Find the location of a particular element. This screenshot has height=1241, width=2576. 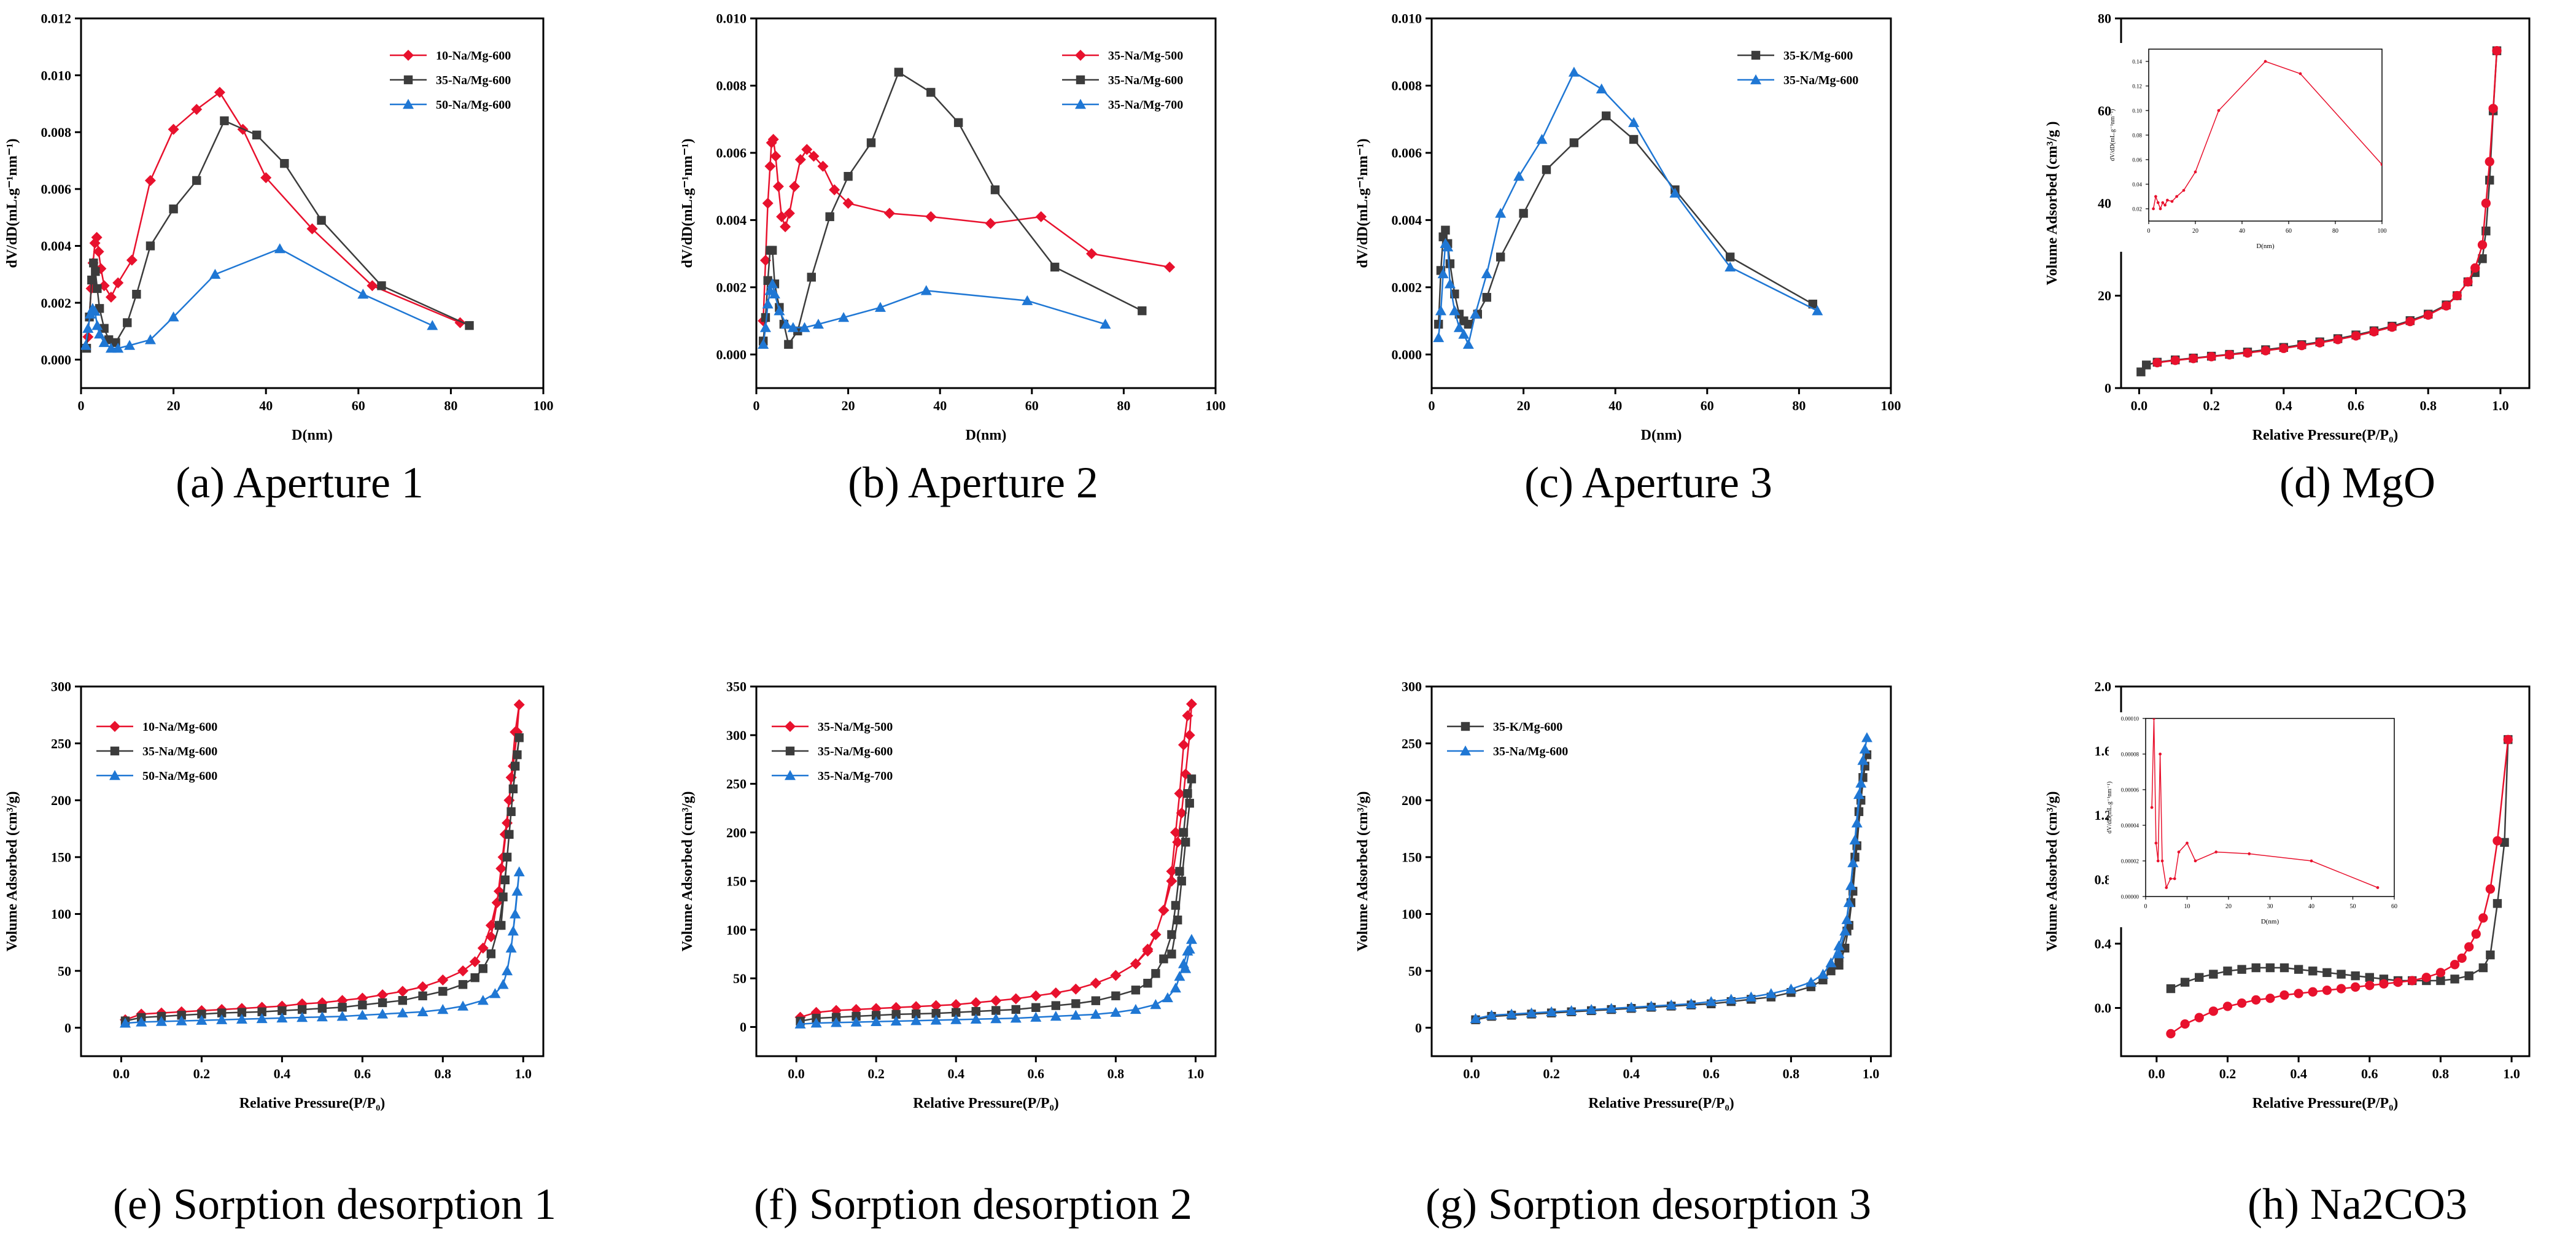

panel-c-xtick-label: 100 is located at coordinates (1891, 406).